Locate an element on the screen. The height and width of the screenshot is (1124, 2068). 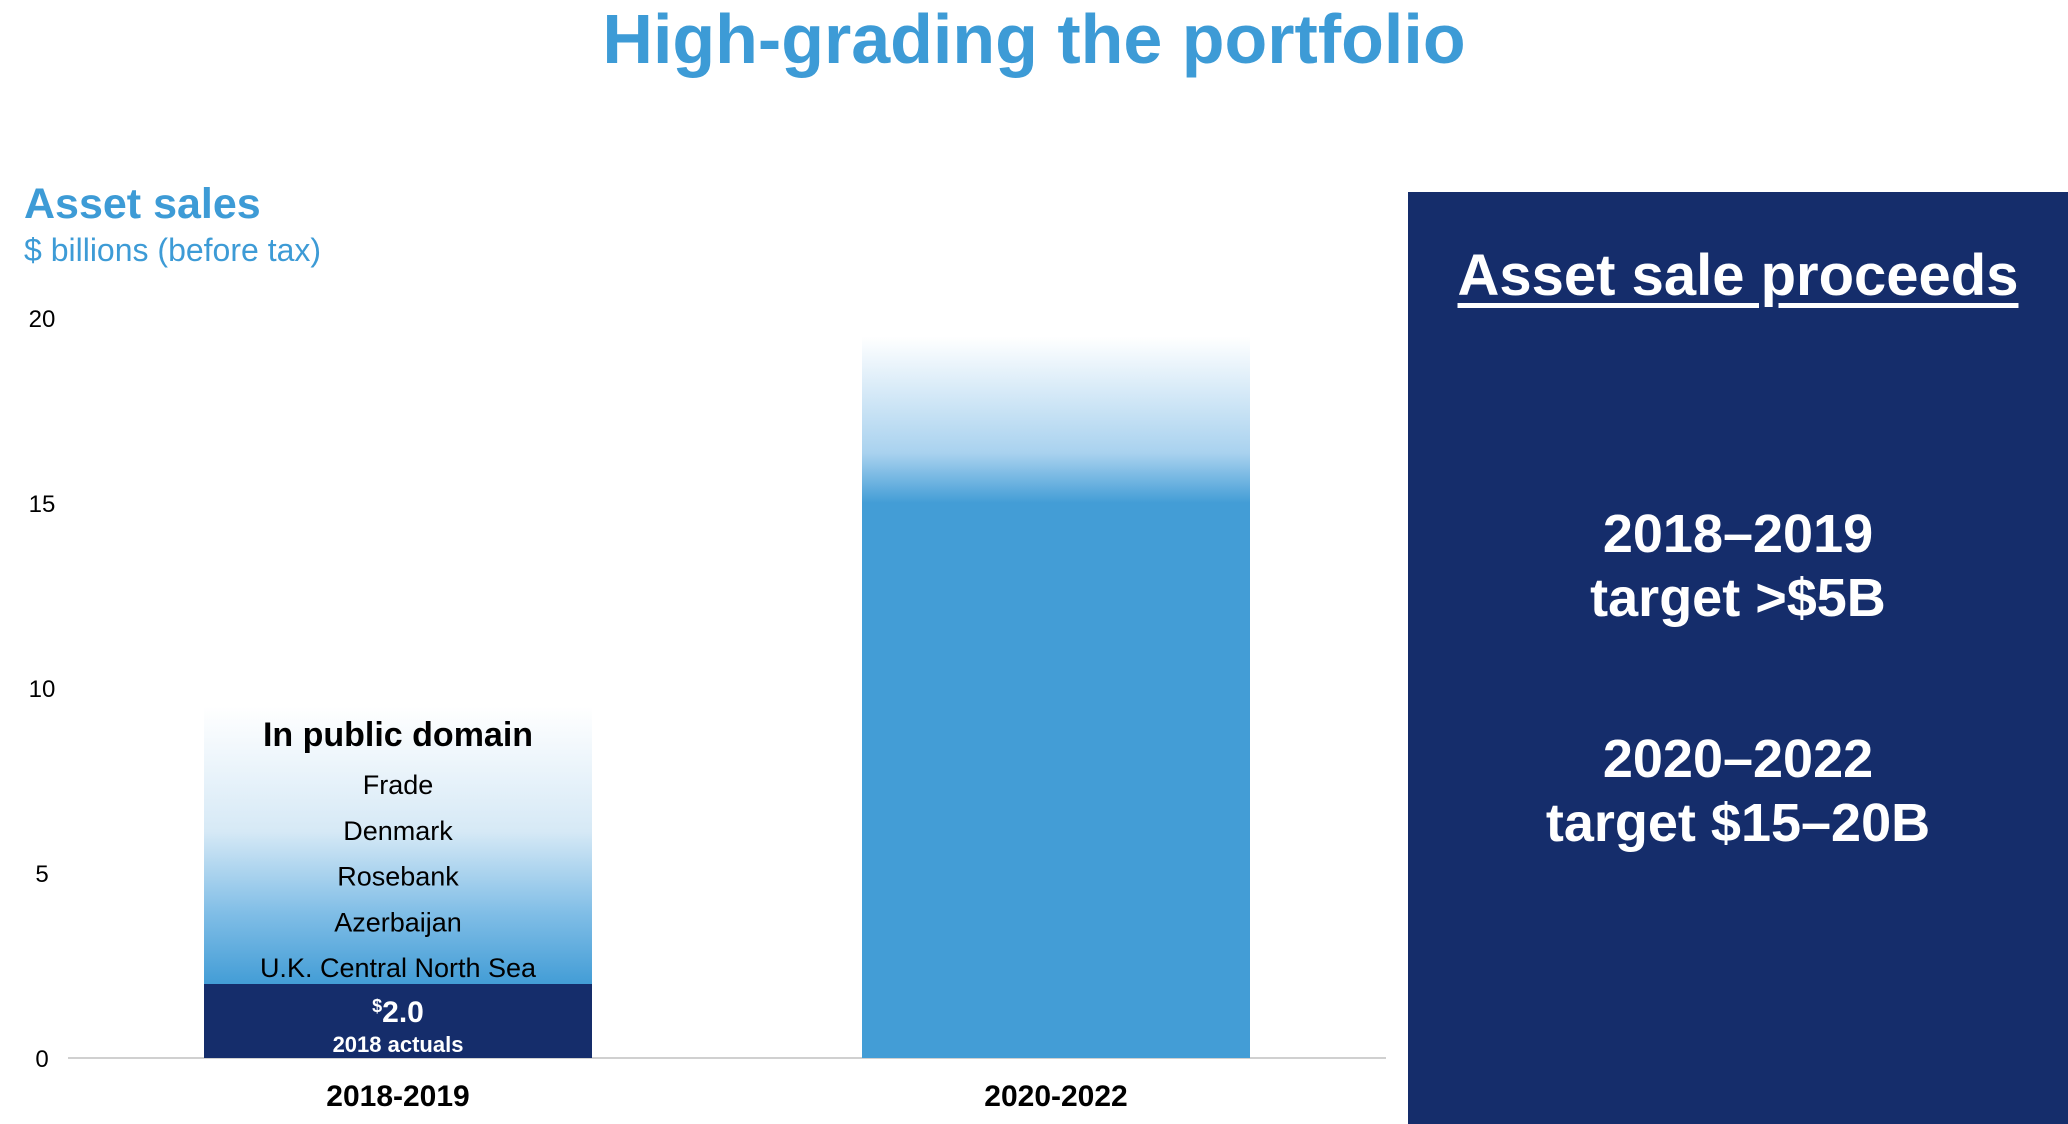
asset-item-label: Denmark is located at coordinates (398, 831).